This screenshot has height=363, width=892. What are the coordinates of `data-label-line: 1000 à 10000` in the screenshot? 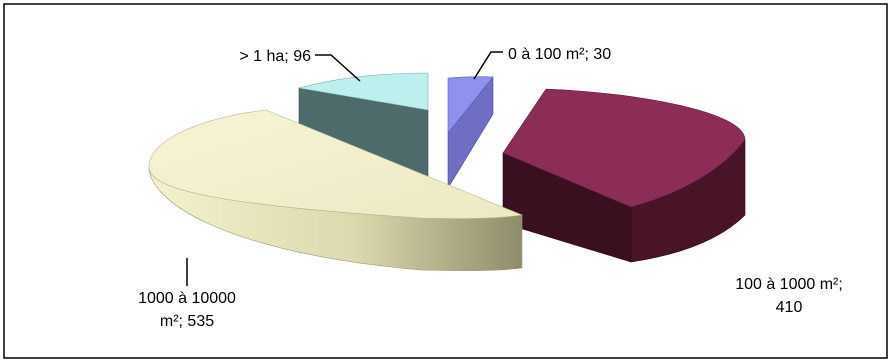 It's located at (187, 298).